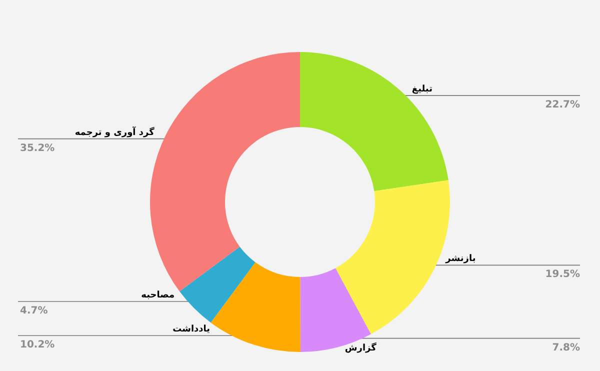 This screenshot has height=371, width=600. Describe the element at coordinates (422, 89) in the screenshot. I see `slice-label: تبلیغ` at that location.